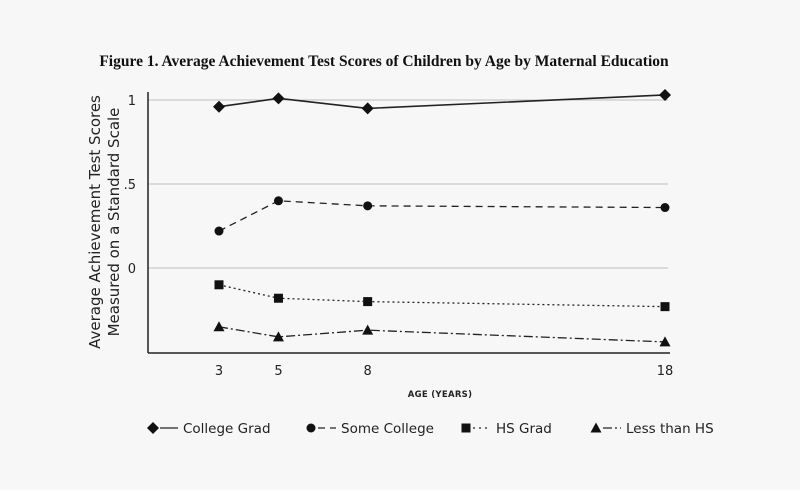 This screenshot has height=490, width=800. I want to click on y-axis-label-line-2: Measured on a Standard Scale, so click(114, 222).